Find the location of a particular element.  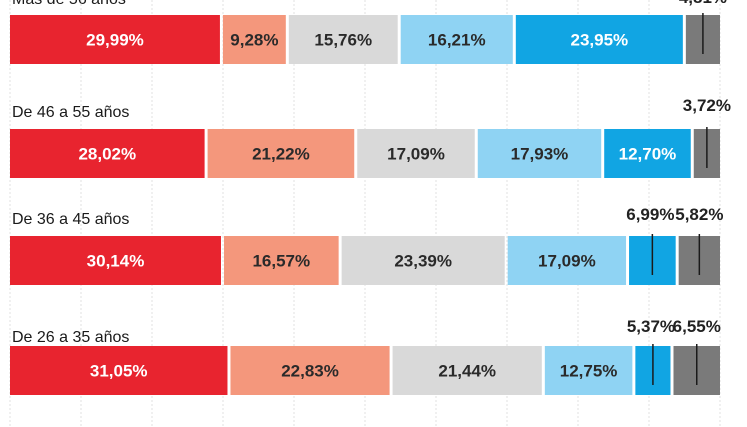

segment-label: 23,95% is located at coordinates (599, 40).